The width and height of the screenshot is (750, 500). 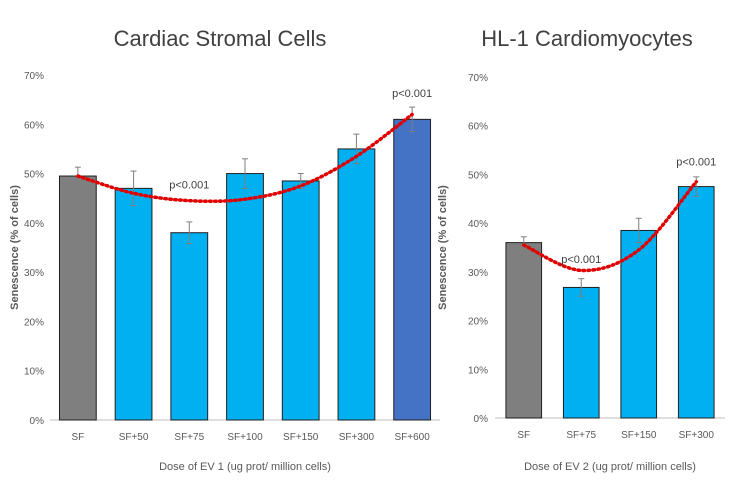 I want to click on x-tick-label: SF+50, so click(x=134, y=437).